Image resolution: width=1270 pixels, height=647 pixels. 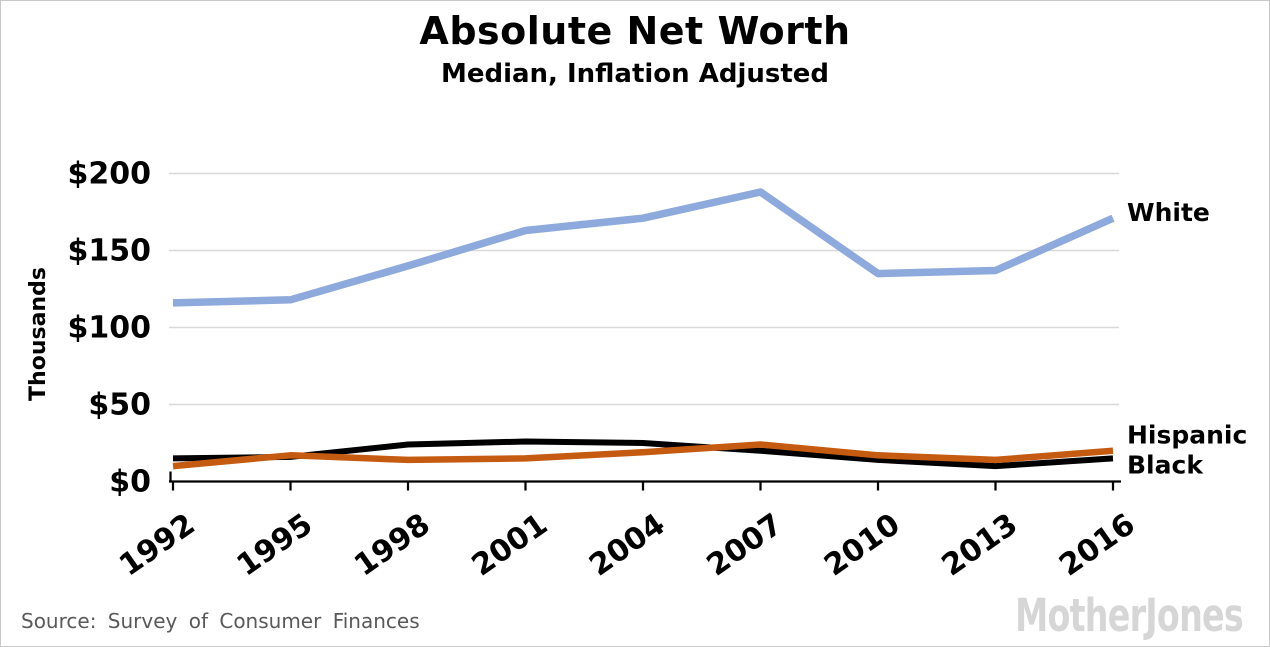 I want to click on series-line-hispanic, so click(x=643, y=455).